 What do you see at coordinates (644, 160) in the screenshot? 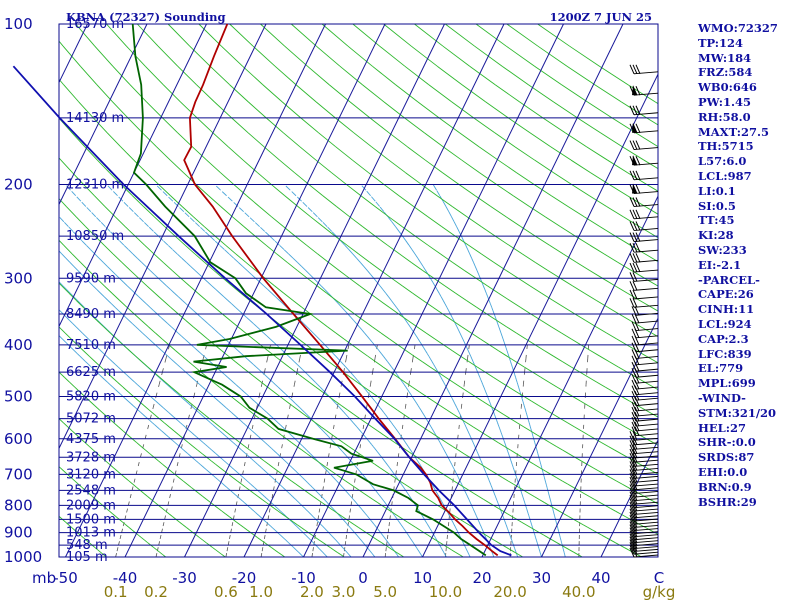
I see `wind-barb` at bounding box center [644, 160].